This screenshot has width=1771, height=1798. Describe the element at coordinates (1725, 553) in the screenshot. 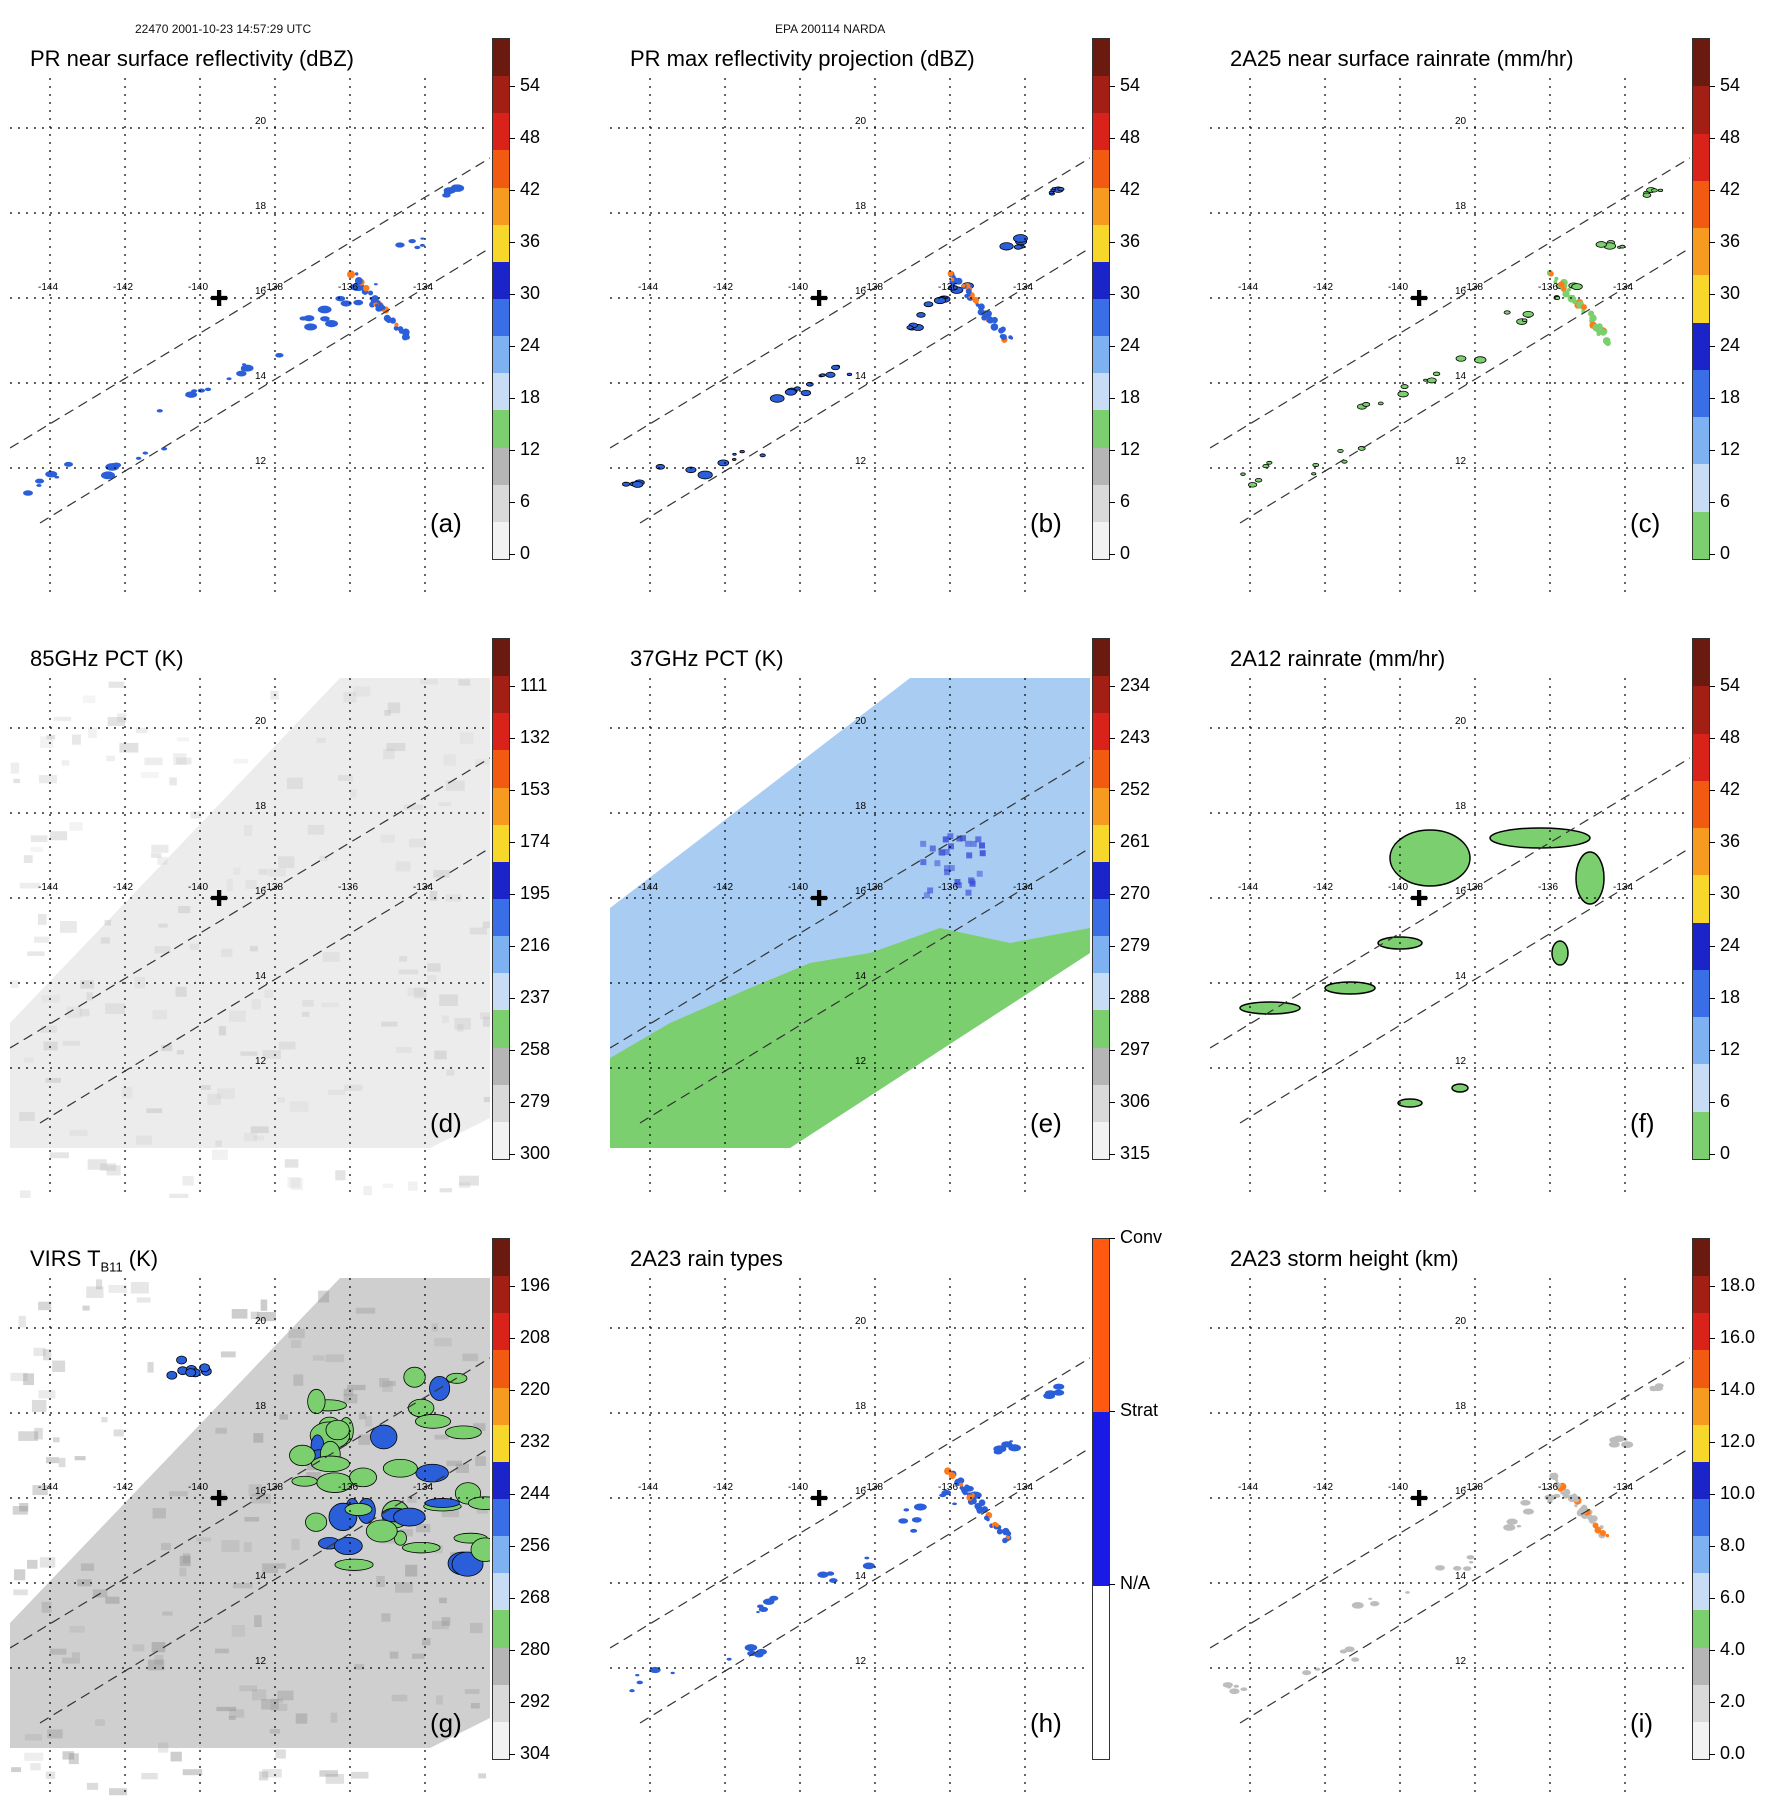

I see `colorbar-tick-label: 0` at that location.